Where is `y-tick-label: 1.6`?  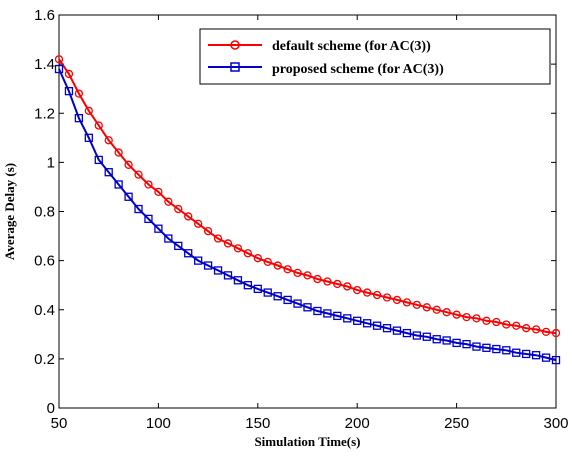
y-tick-label: 1.6 is located at coordinates (44, 15).